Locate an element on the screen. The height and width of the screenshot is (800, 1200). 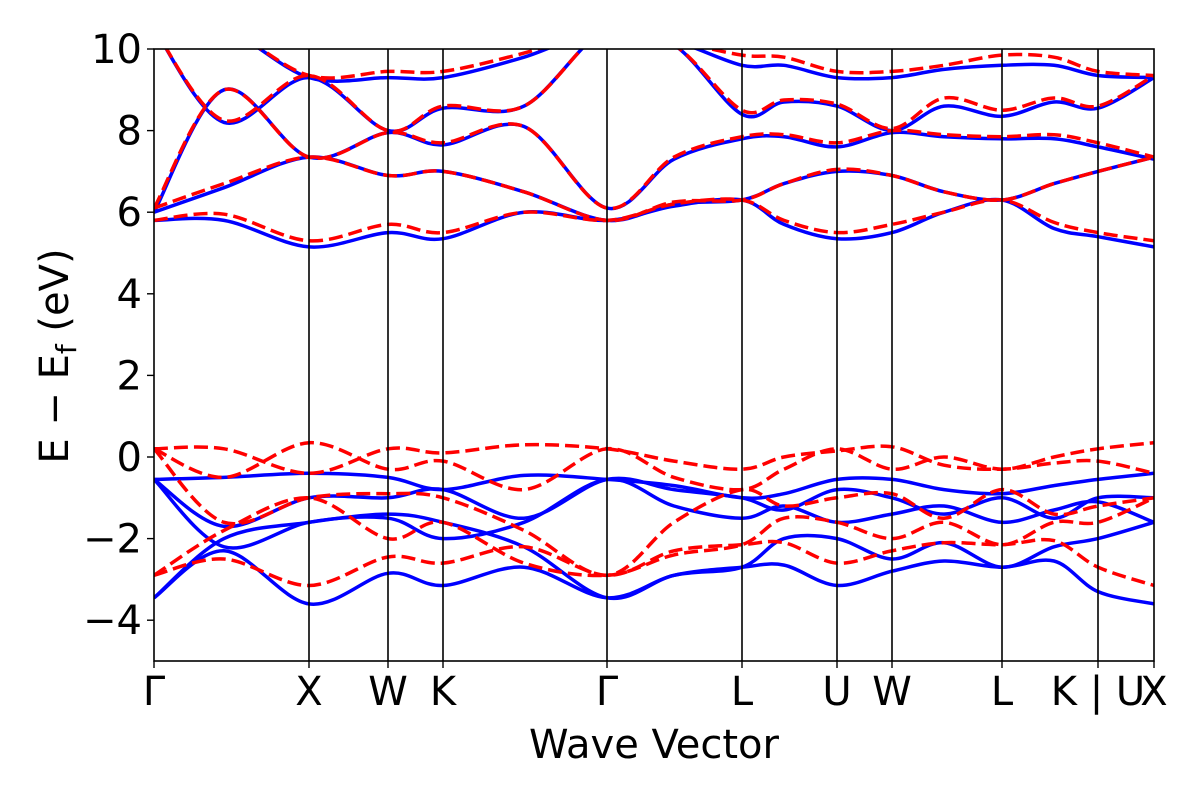
y-axis-label-main: E − E is located at coordinates (55, 409).